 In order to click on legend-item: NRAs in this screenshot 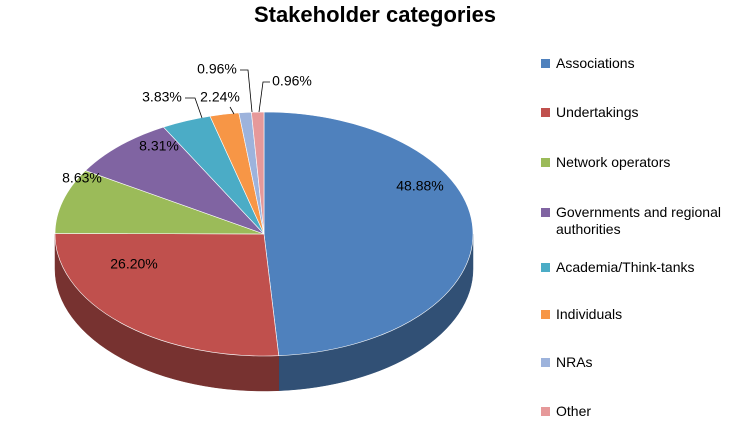, I will do `click(567, 362)`.